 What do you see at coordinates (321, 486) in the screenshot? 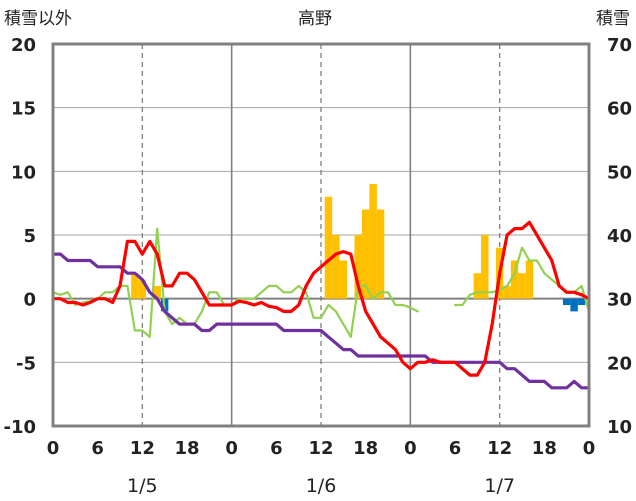
I see `day-label: 1/6` at bounding box center [321, 486].